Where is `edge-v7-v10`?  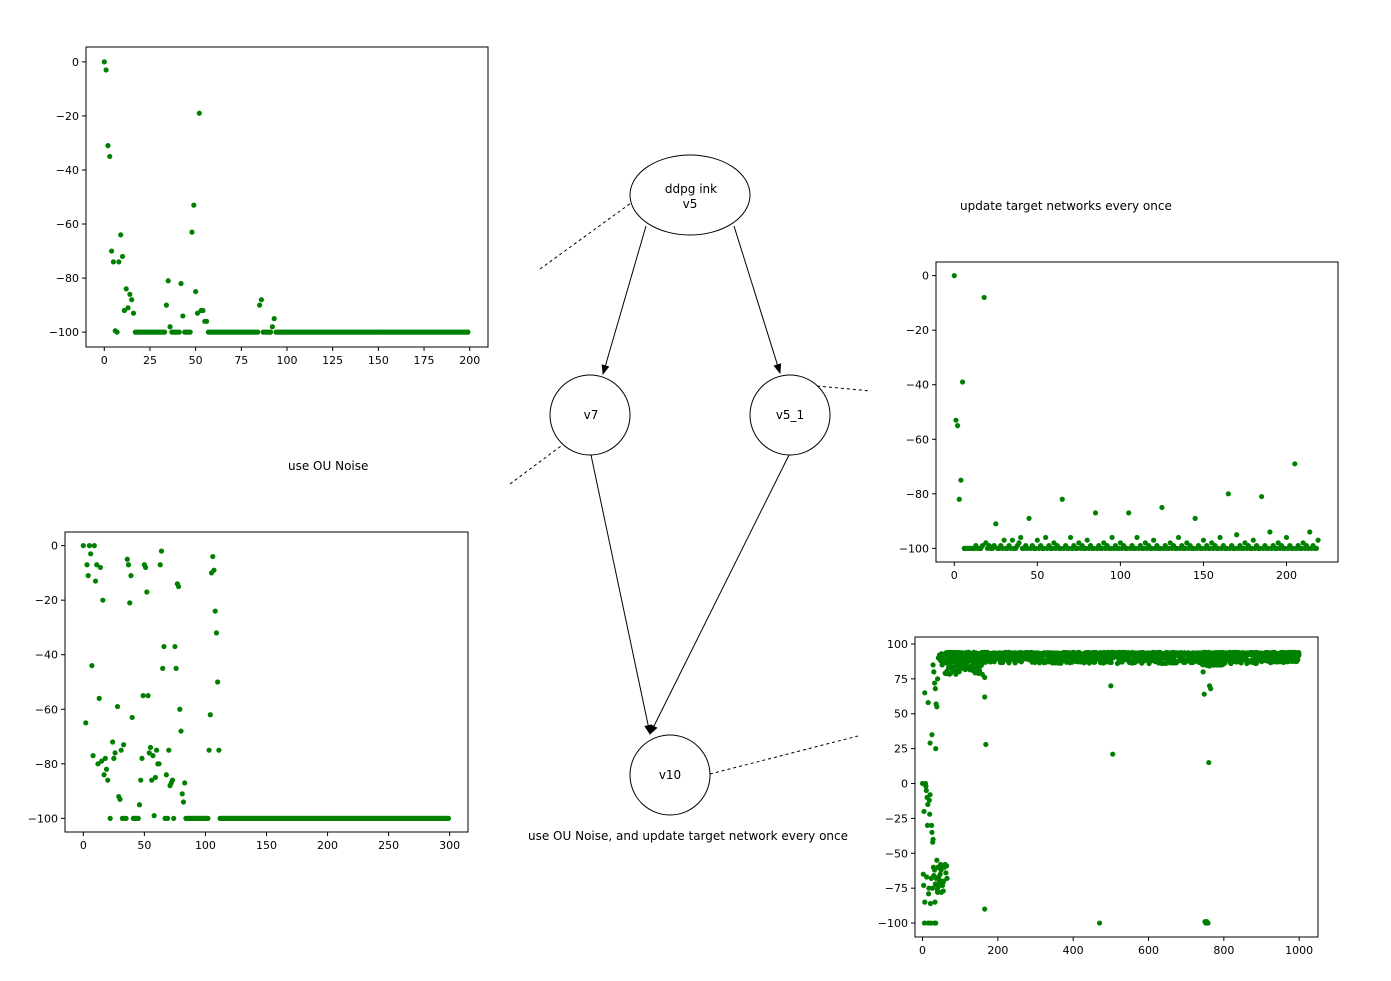 edge-v7-v10 is located at coordinates (621, 594).